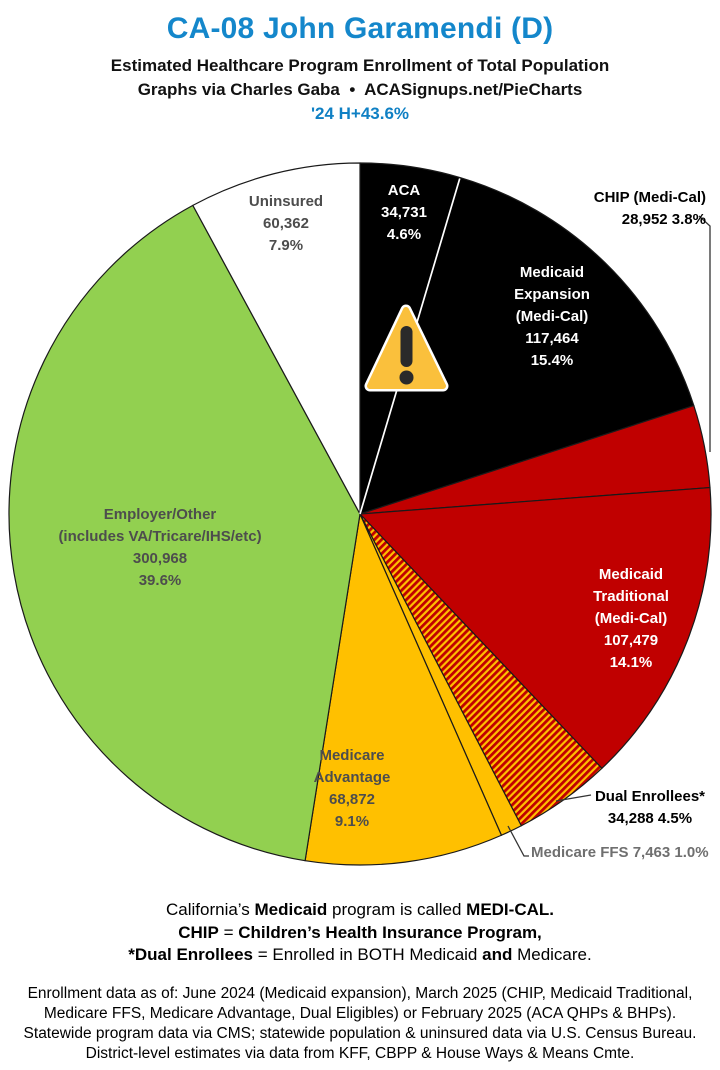 The width and height of the screenshot is (720, 1070). What do you see at coordinates (650, 807) in the screenshot?
I see `slice-label-dual-enrollees: Dual Enrollees* 34,288 4.5%` at bounding box center [650, 807].